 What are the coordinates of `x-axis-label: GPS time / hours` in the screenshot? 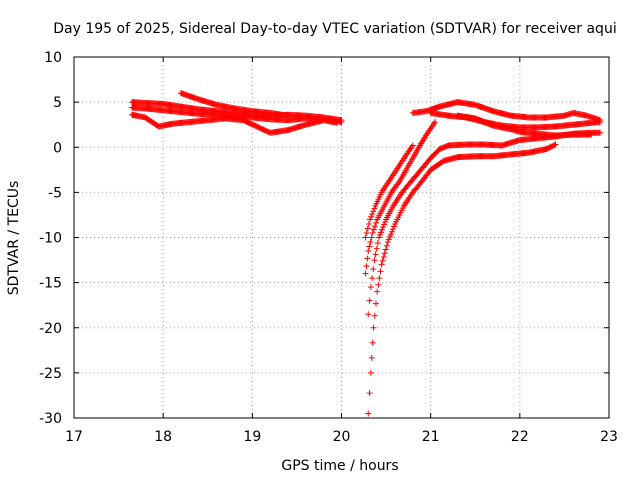 It's located at (339, 466).